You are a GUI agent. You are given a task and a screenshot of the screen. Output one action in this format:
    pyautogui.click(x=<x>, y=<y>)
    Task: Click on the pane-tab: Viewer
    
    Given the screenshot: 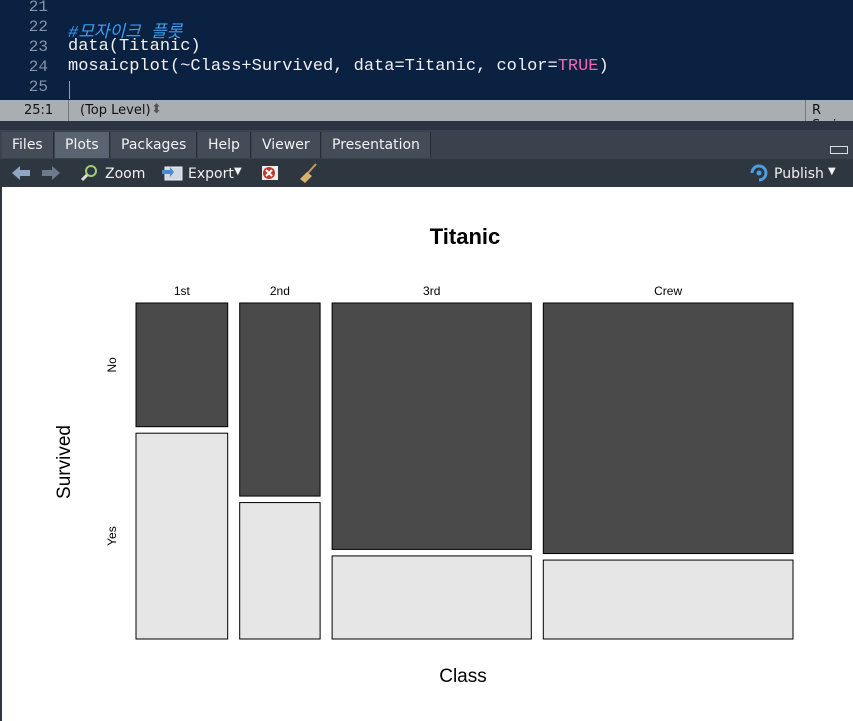 What is the action you would take?
    pyautogui.click(x=286, y=145)
    